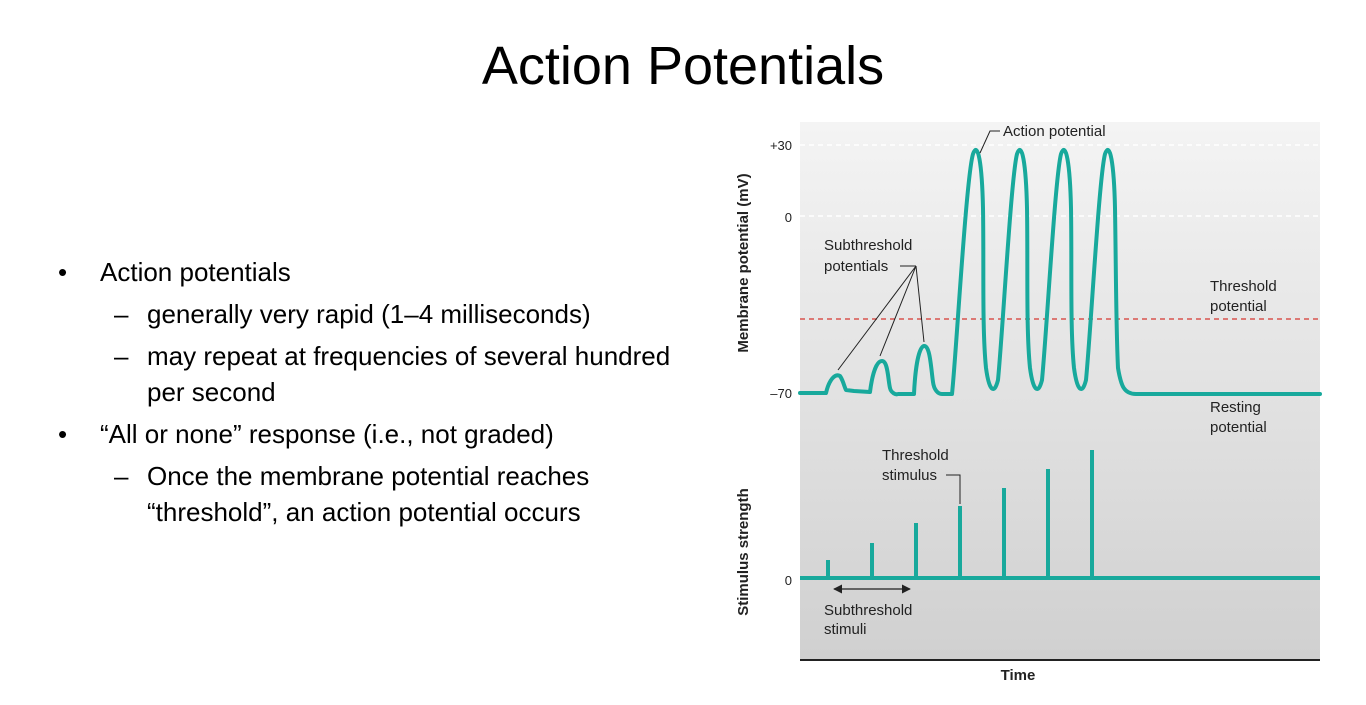  Describe the element at coordinates (989, 142) in the screenshot. I see `action-potential-leader` at that location.